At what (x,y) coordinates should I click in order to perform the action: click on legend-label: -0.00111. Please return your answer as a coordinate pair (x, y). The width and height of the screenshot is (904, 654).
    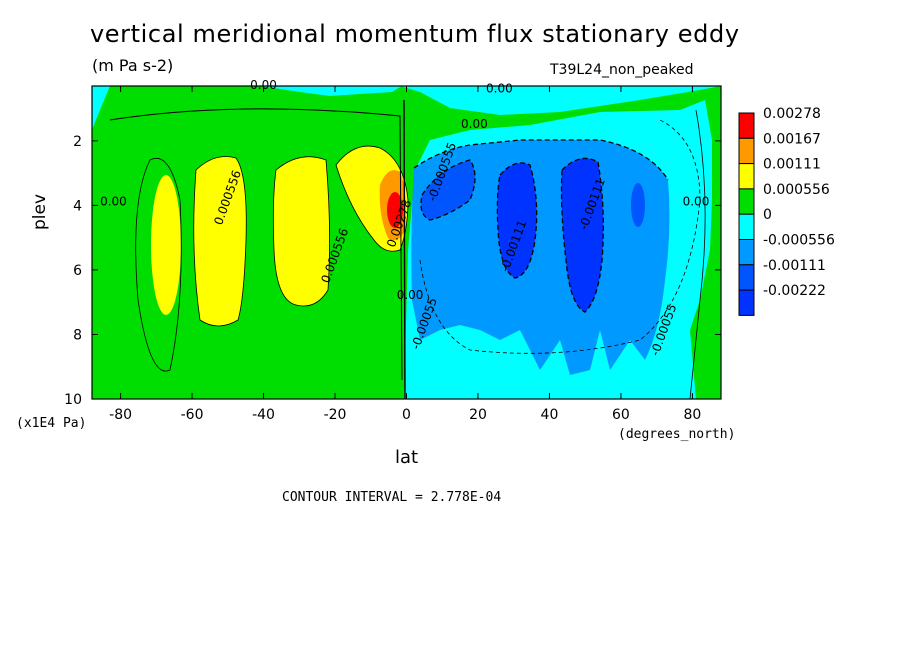
    Looking at the image, I should click on (794, 266).